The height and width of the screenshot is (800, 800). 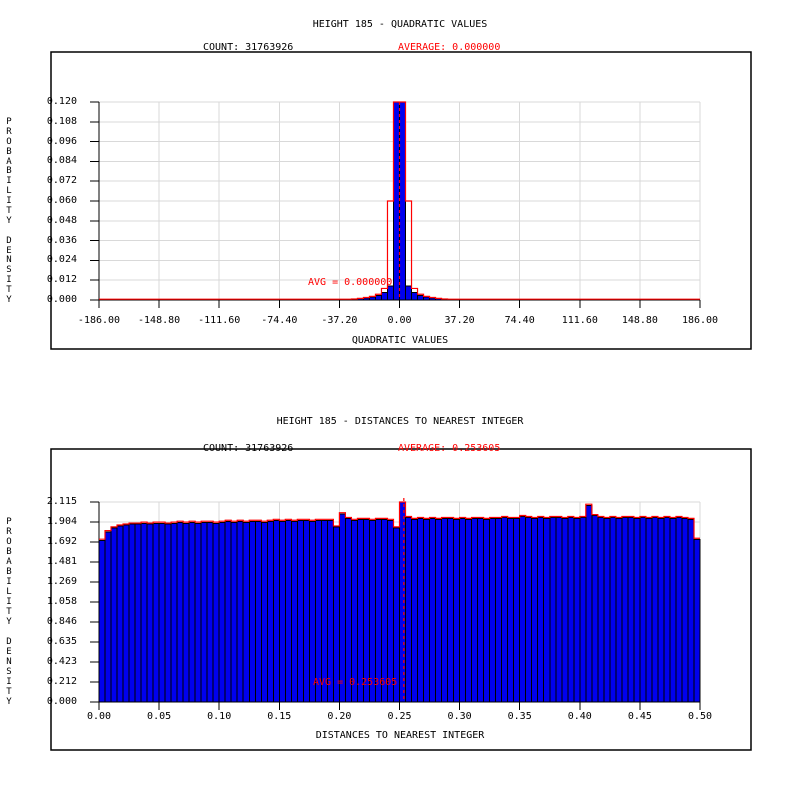 I want to click on x-tick-label: 74.40, so click(x=519, y=320).